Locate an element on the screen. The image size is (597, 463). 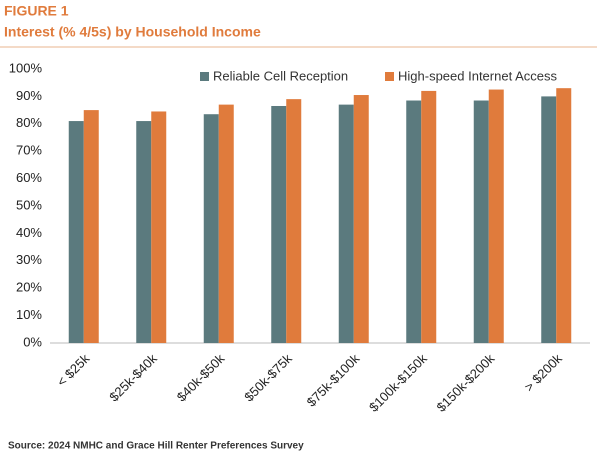
y-tick-label: 20% is located at coordinates (29, 287).